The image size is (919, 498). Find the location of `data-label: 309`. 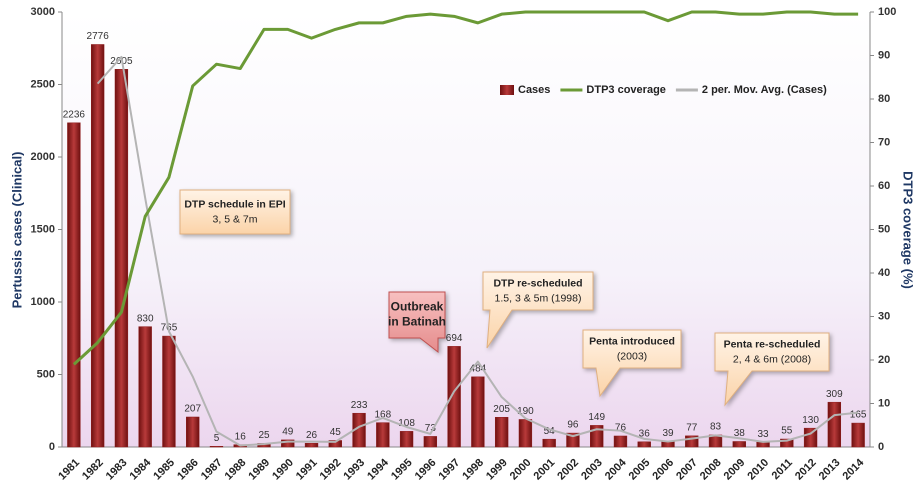

data-label: 309 is located at coordinates (834, 394).